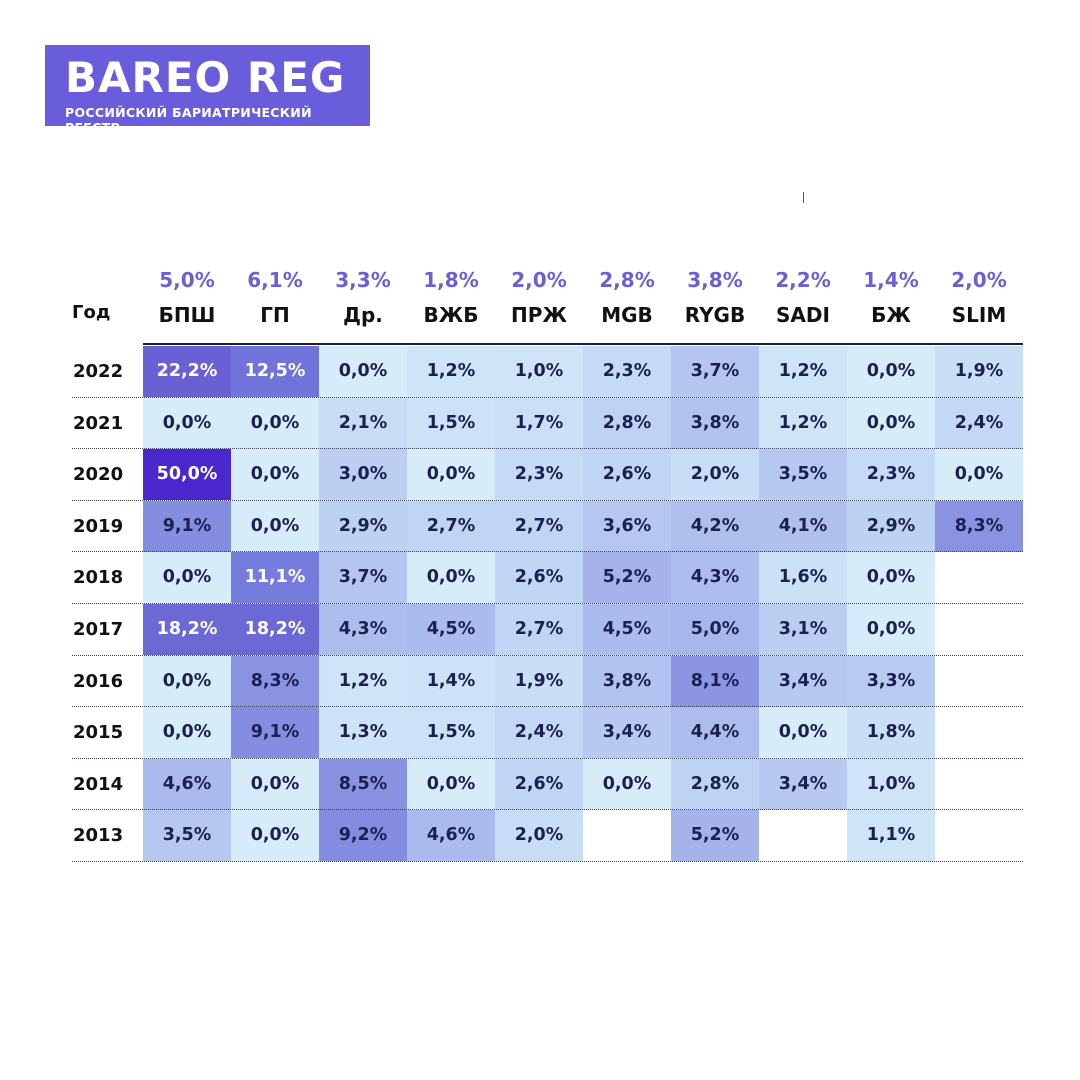 This screenshot has height=1080, width=1080. What do you see at coordinates (803, 197) in the screenshot?
I see `stray-tick-mark` at bounding box center [803, 197].